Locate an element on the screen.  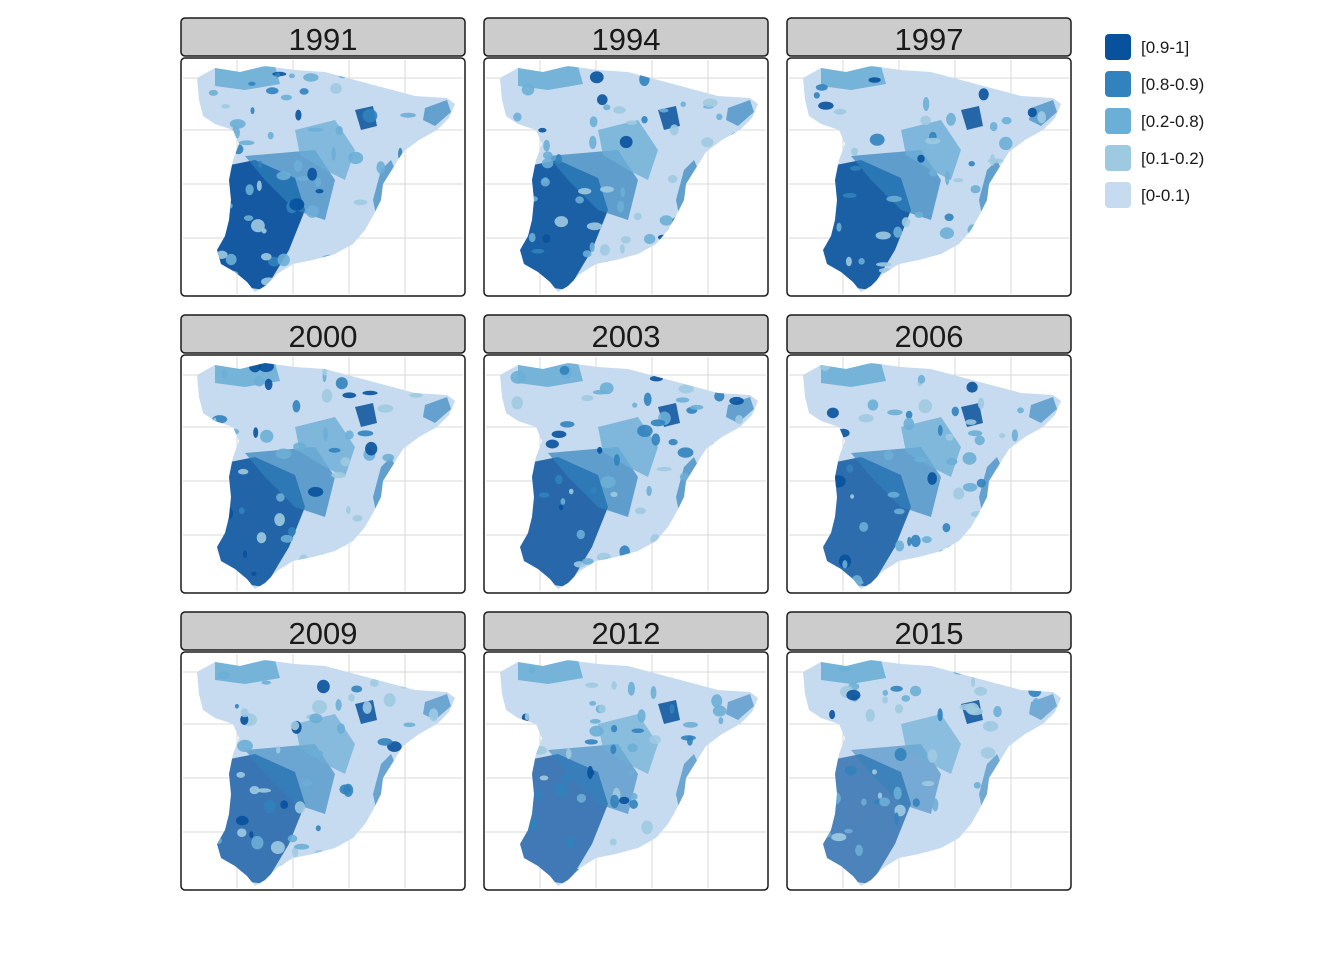
panel-2015: 2015 is located at coordinates (929, 751).